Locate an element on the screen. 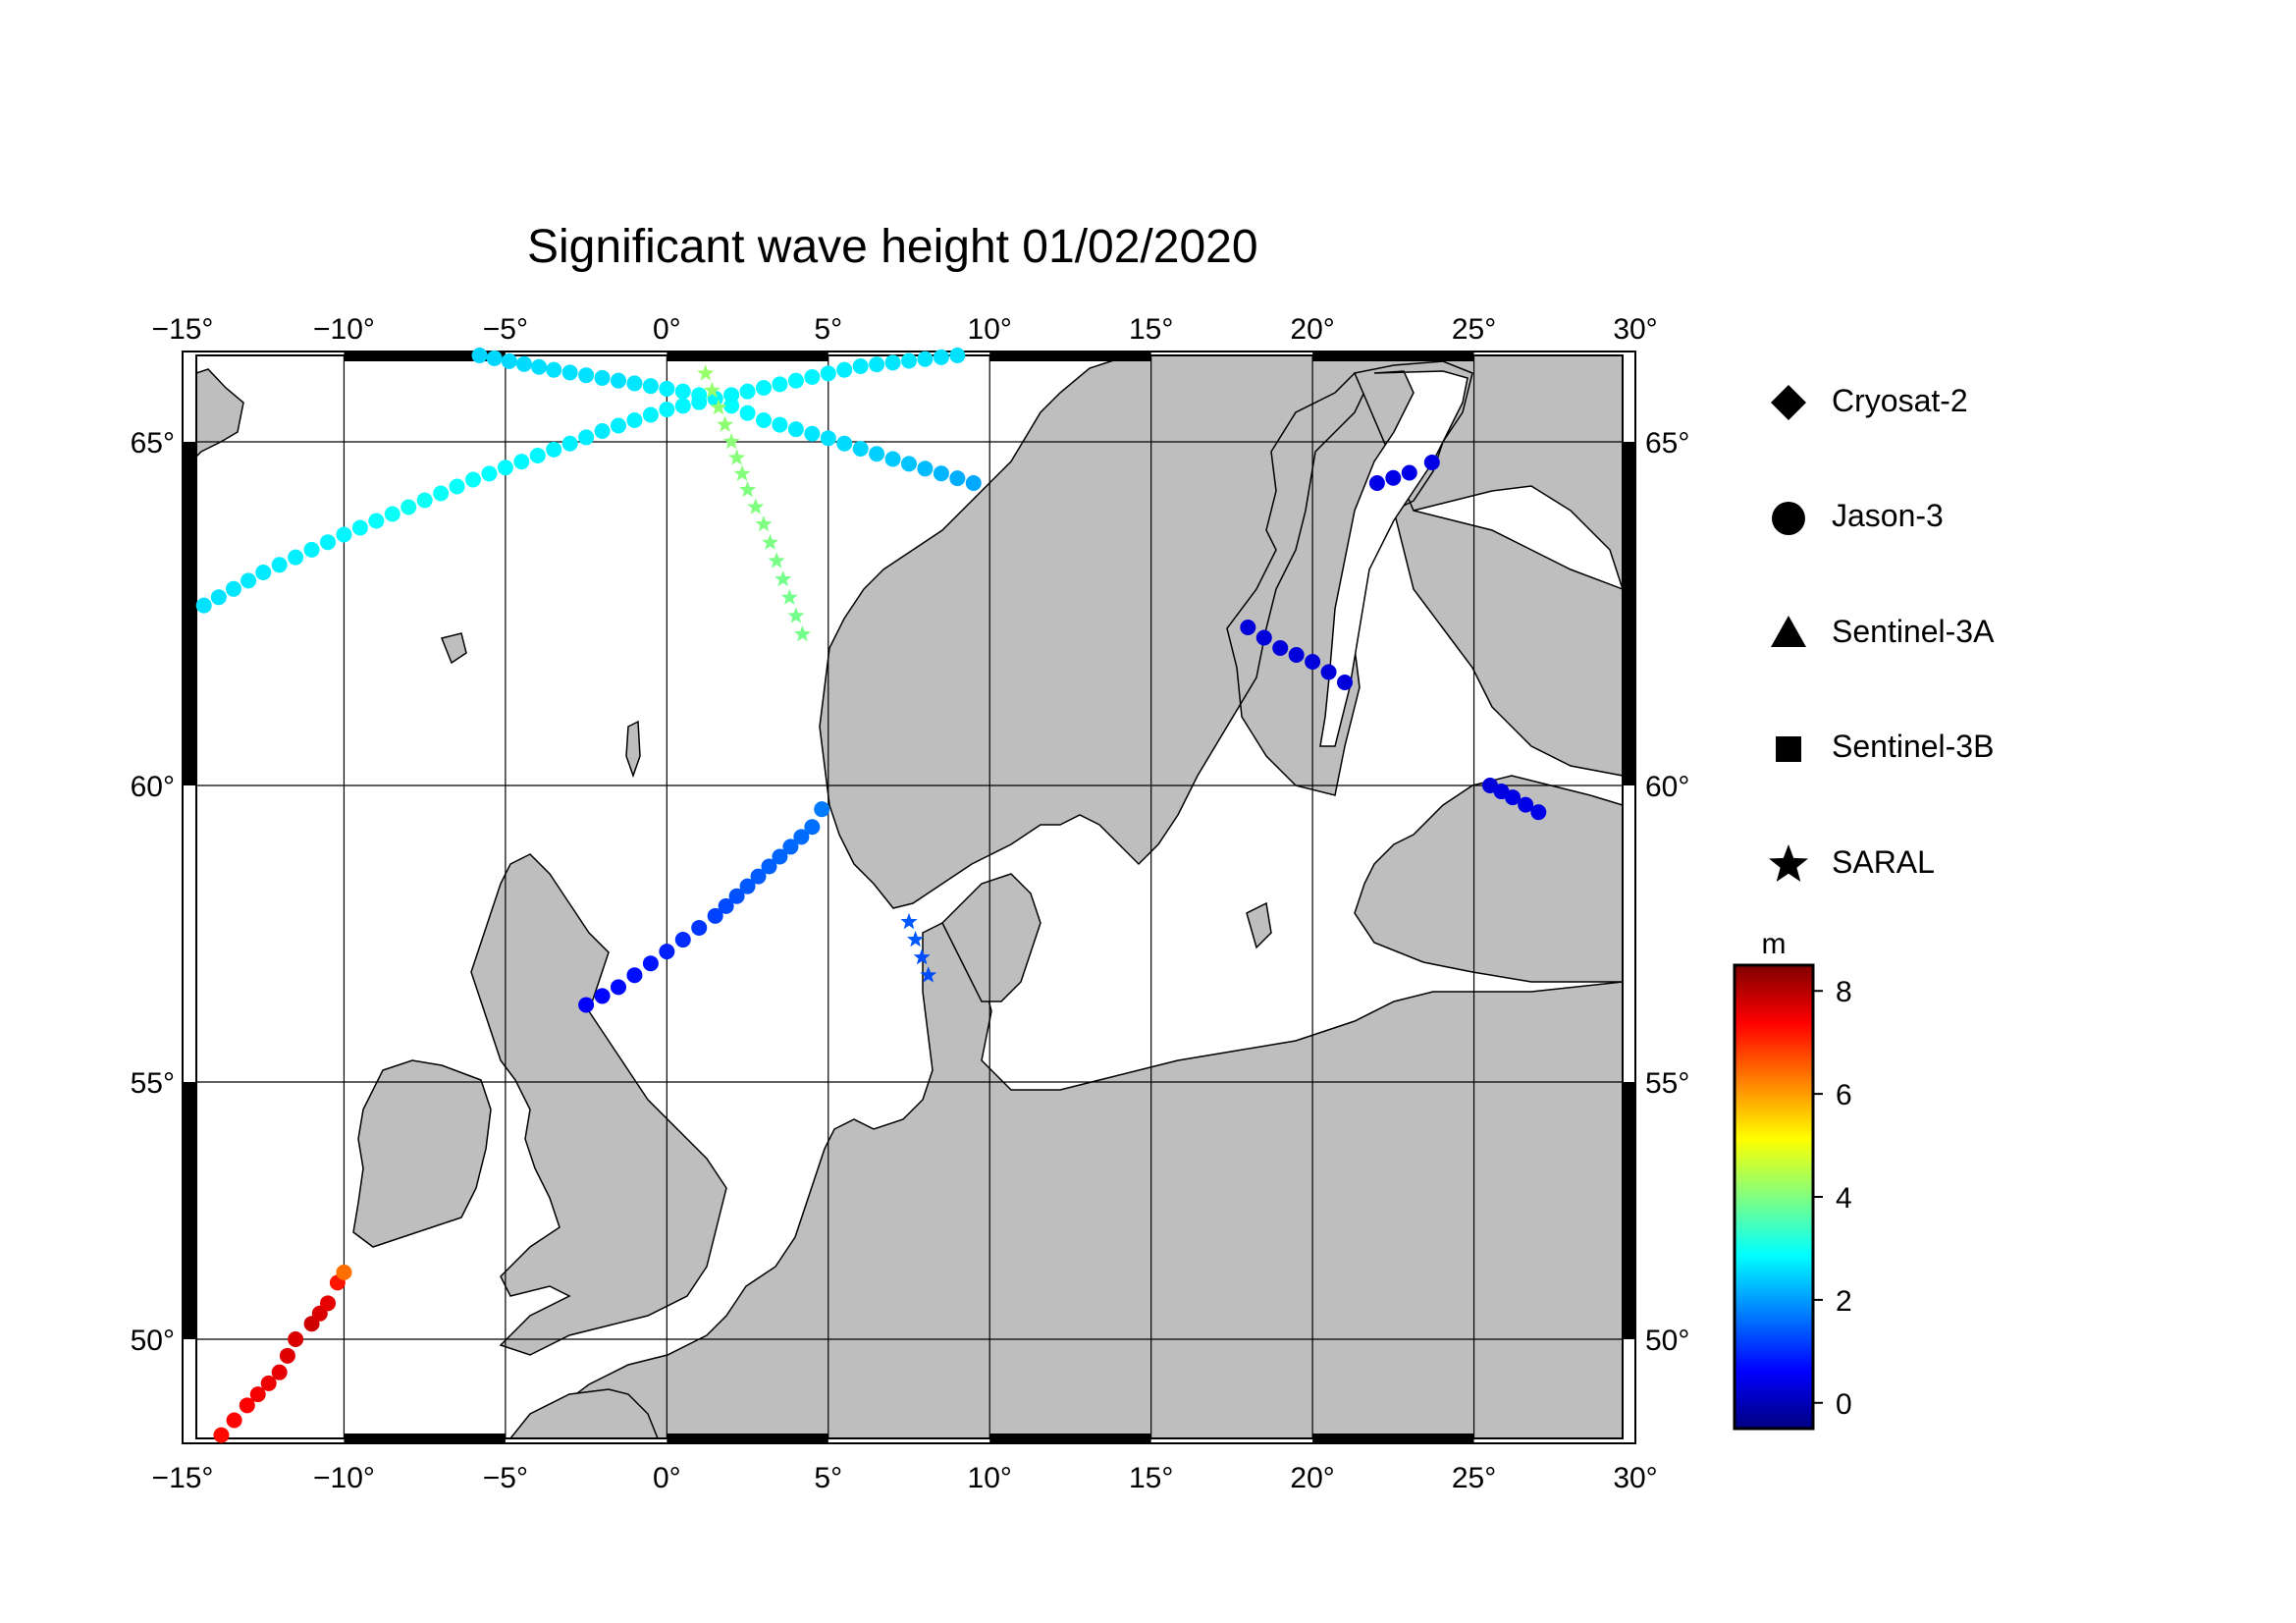 The height and width of the screenshot is (1623, 2296). lon-tick-label-top: −15° is located at coordinates (183, 329).